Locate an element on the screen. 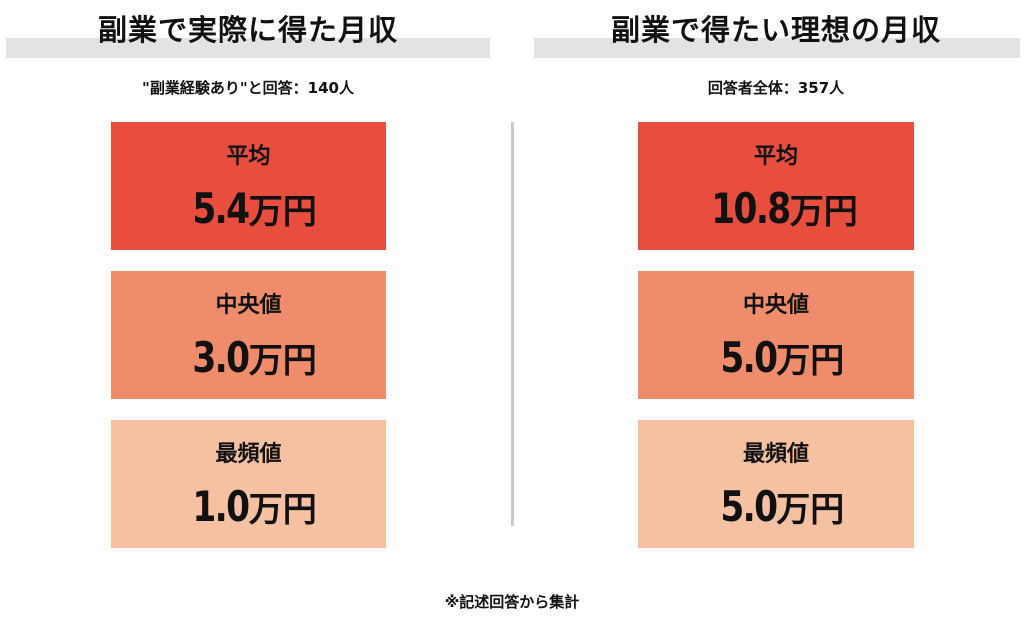 This screenshot has width=1024, height=620. stat-value-mode: 1.0万円 is located at coordinates (248, 511).